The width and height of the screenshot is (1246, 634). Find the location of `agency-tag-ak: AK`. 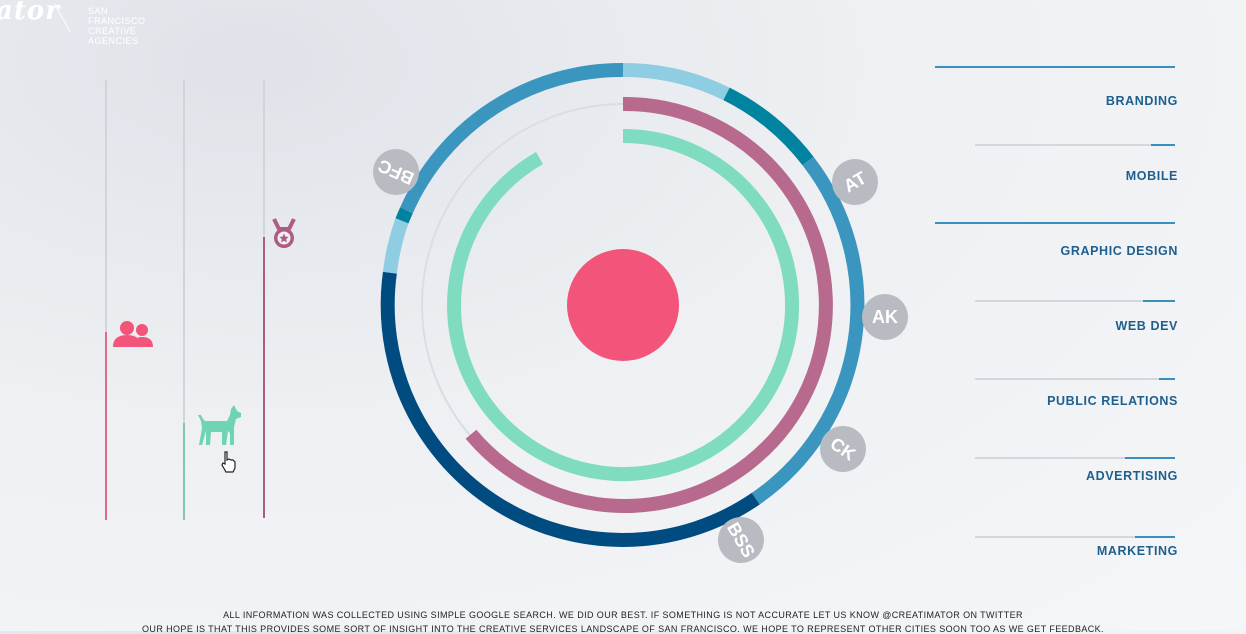

agency-tag-ak: AK is located at coordinates (885, 317).